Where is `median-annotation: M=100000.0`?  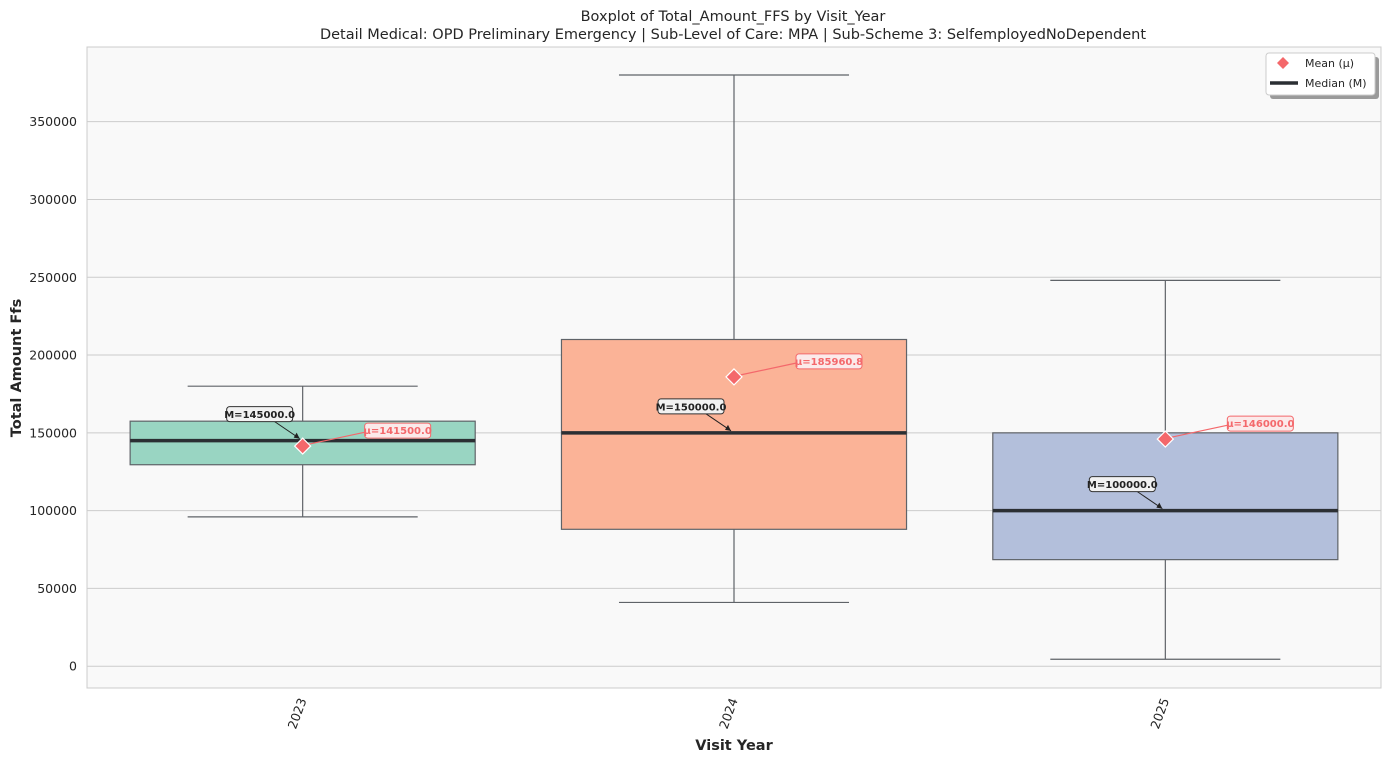
median-annotation: M=100000.0 is located at coordinates (1125, 493).